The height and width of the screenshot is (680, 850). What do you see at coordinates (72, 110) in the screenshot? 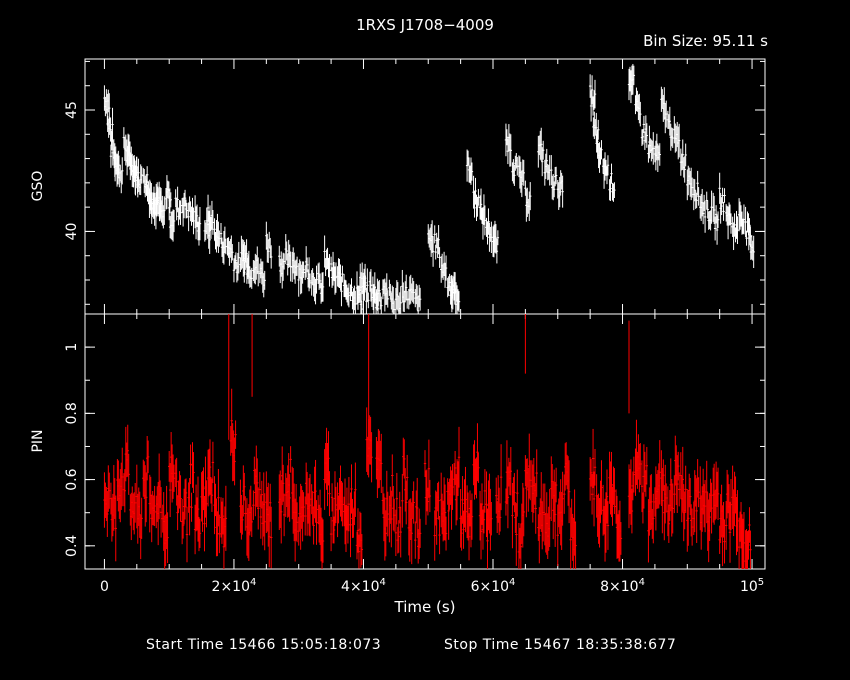
I see `gso-ytick-label: 45` at bounding box center [72, 110].